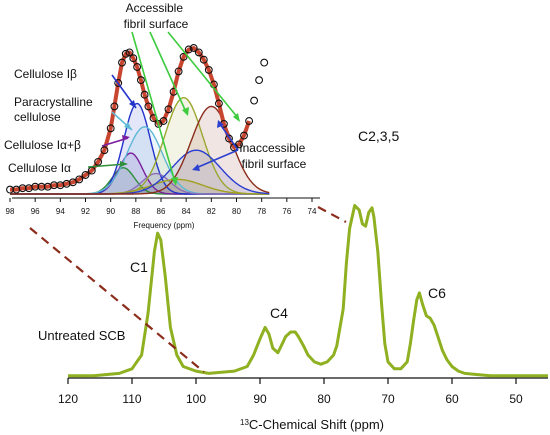  Describe the element at coordinates (186, 211) in the screenshot. I see `inset-x-tick-label: 84` at that location.